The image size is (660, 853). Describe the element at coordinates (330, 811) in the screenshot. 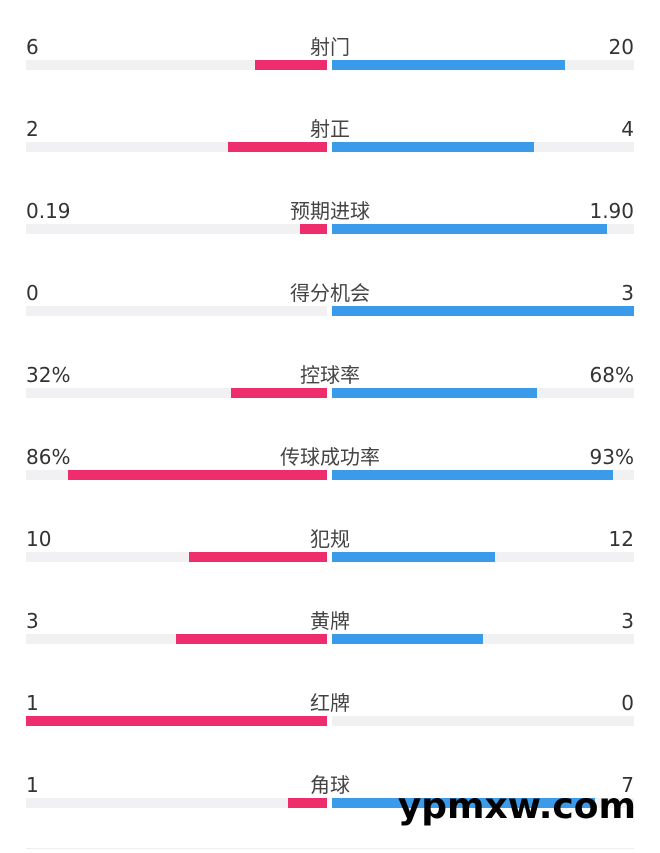

I see `stat-row: 1 角球 7` at that location.